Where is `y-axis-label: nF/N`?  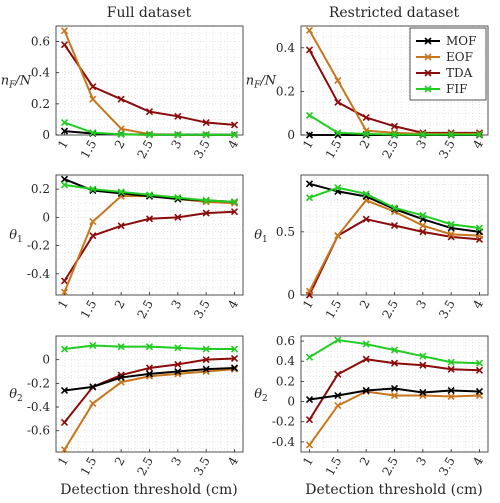 y-axis-label: nF/N is located at coordinates (261, 82).